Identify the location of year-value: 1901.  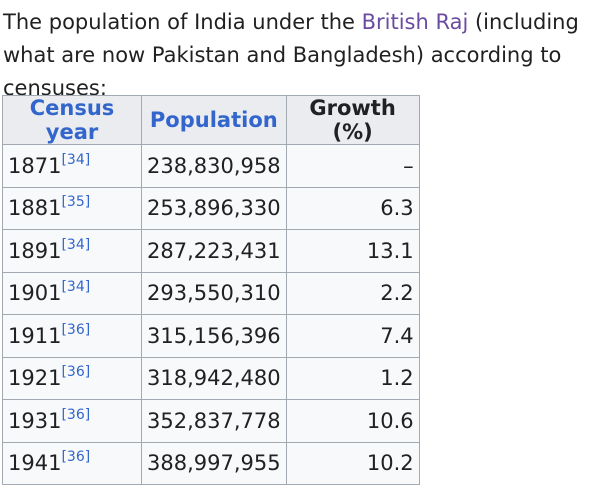
(35, 293).